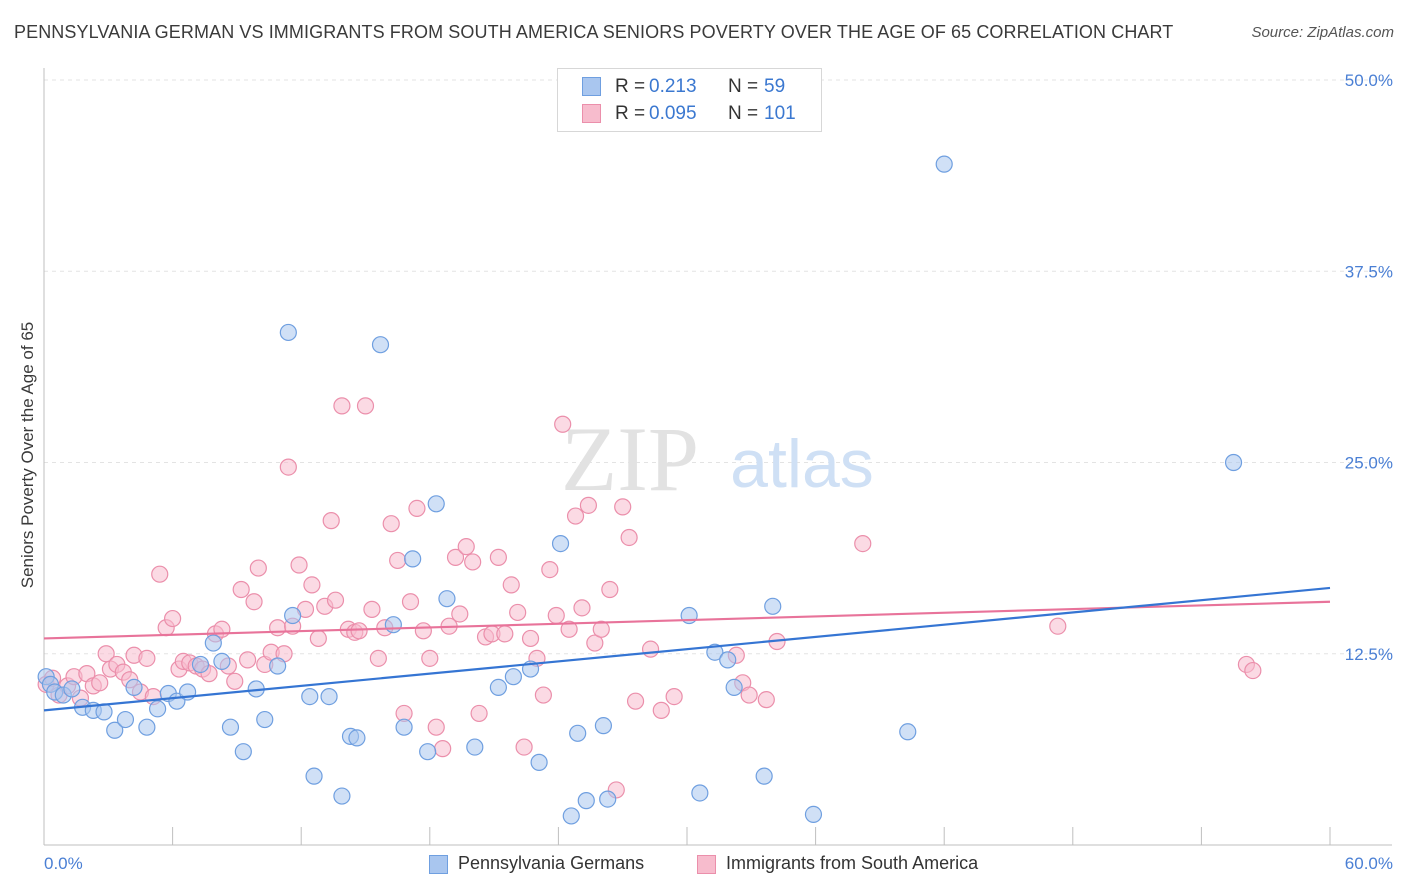 The height and width of the screenshot is (892, 1406). I want to click on y-tick-label: 50.0%, so click(1369, 80).